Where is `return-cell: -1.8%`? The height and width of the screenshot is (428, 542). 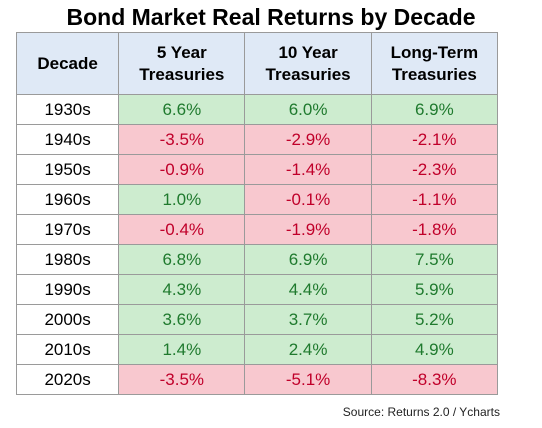 return-cell: -1.8% is located at coordinates (434, 229).